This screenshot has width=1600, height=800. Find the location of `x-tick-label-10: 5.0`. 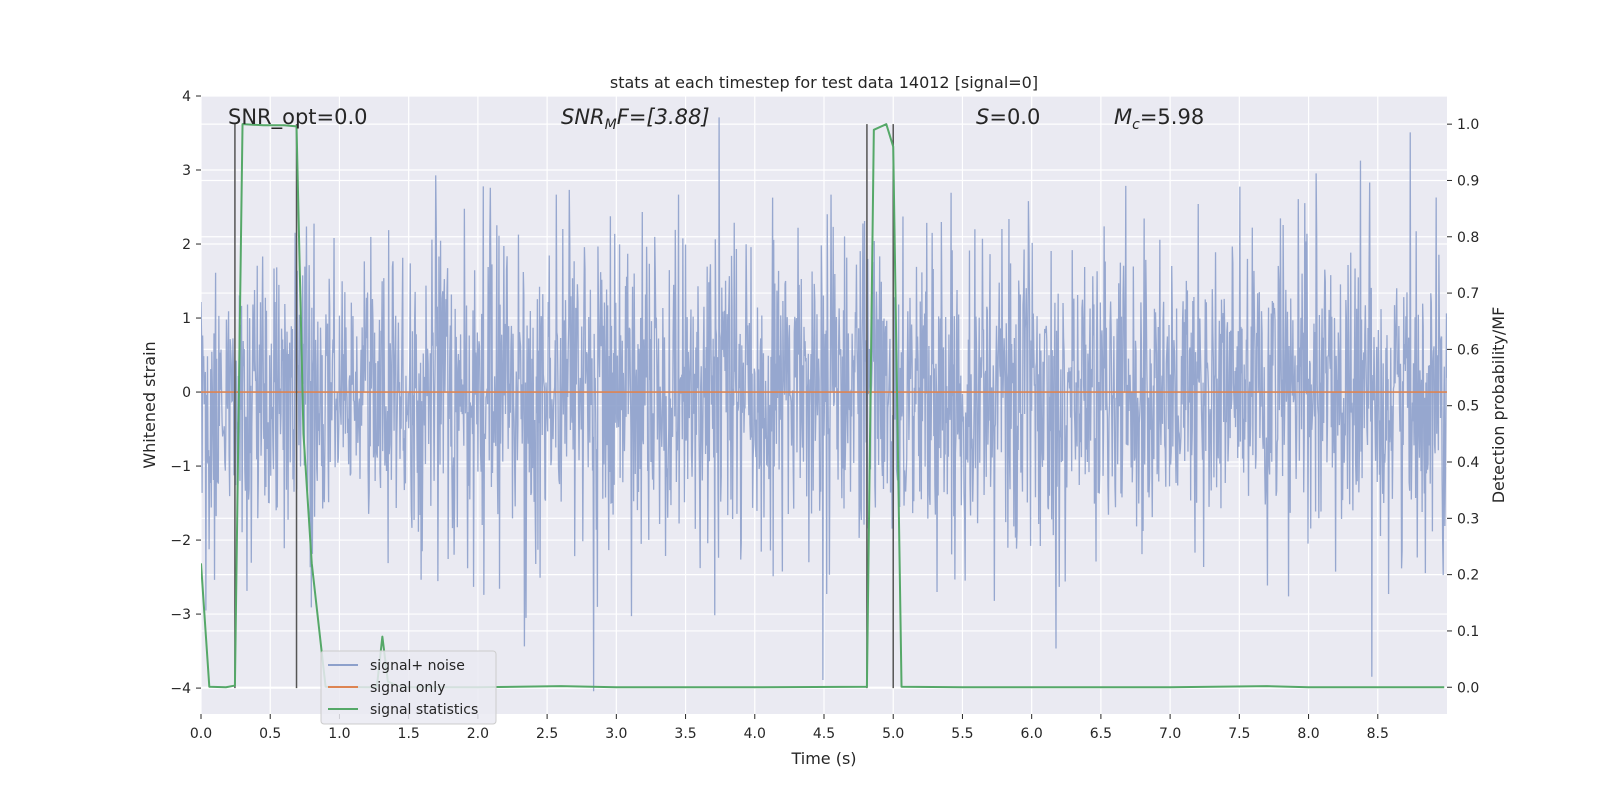

x-tick-label-10: 5.0 is located at coordinates (893, 734).